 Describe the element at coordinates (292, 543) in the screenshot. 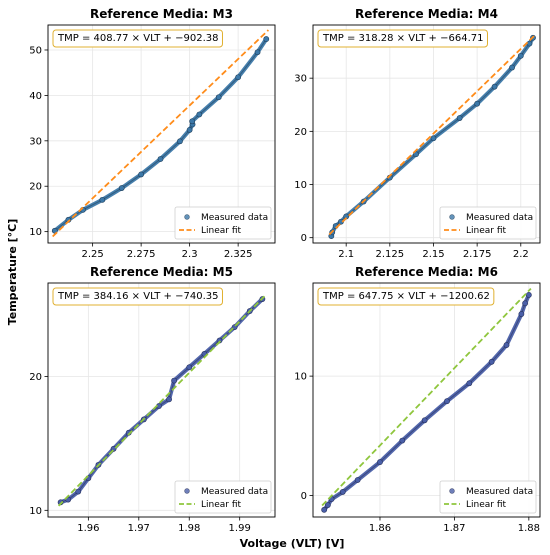

I see `figure-xlabel: Voltage (VLT) [V]` at that location.